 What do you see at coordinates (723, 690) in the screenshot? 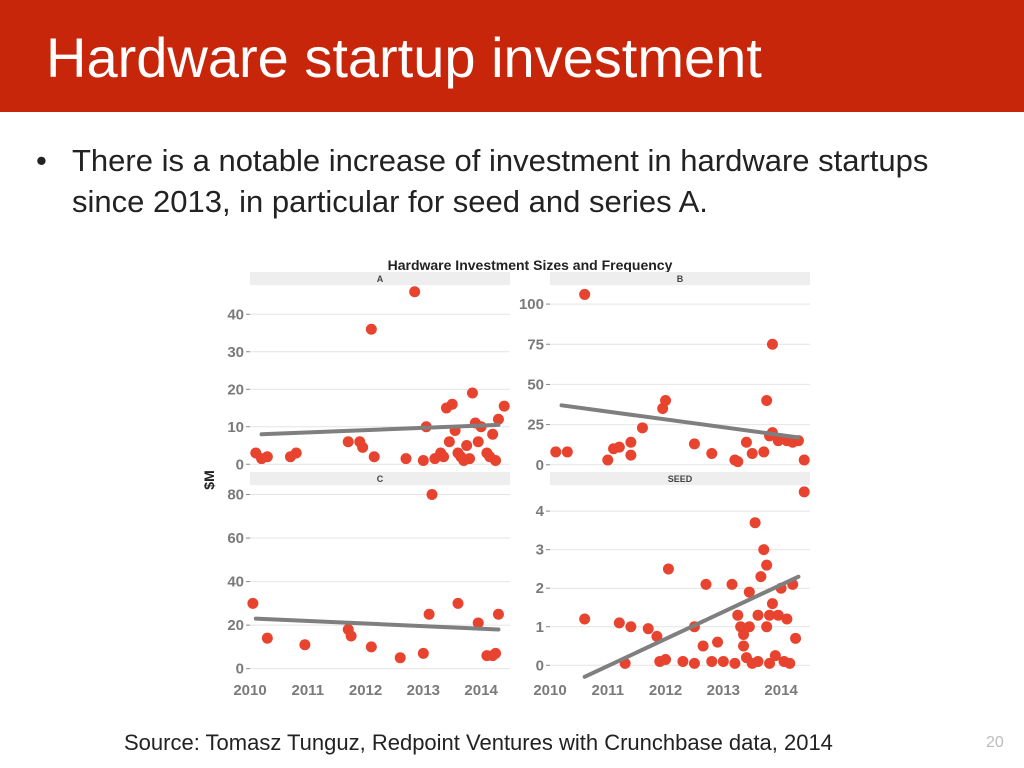
I see `x-tick-label-seed: 2013` at bounding box center [723, 690].